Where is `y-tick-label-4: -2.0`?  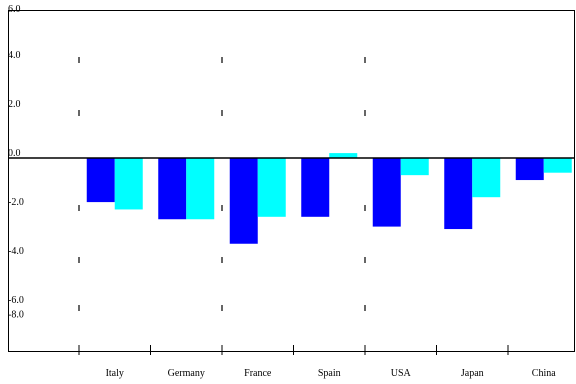 y-tick-label-4: -2.0 is located at coordinates (16, 202).